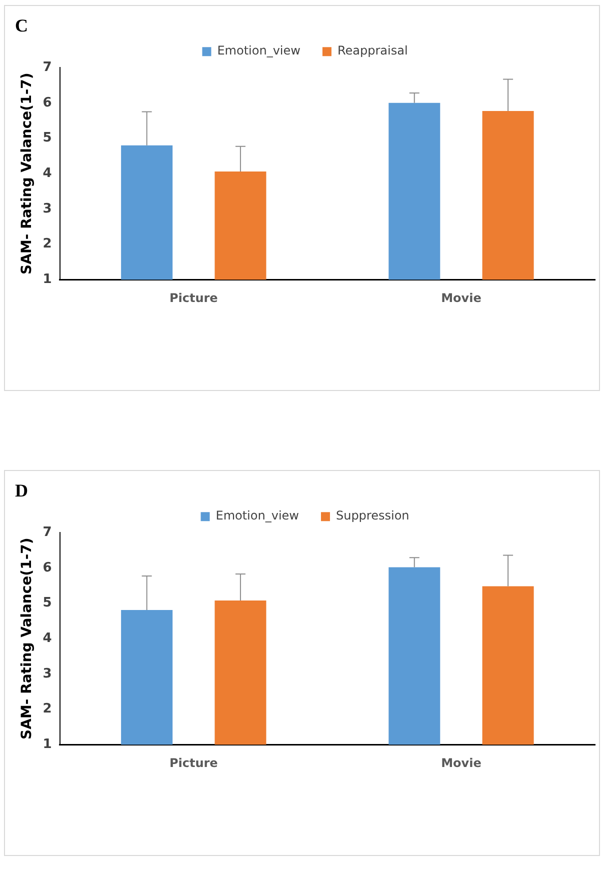 This screenshot has height=877, width=609. I want to click on chart-title: D, so click(21, 490).